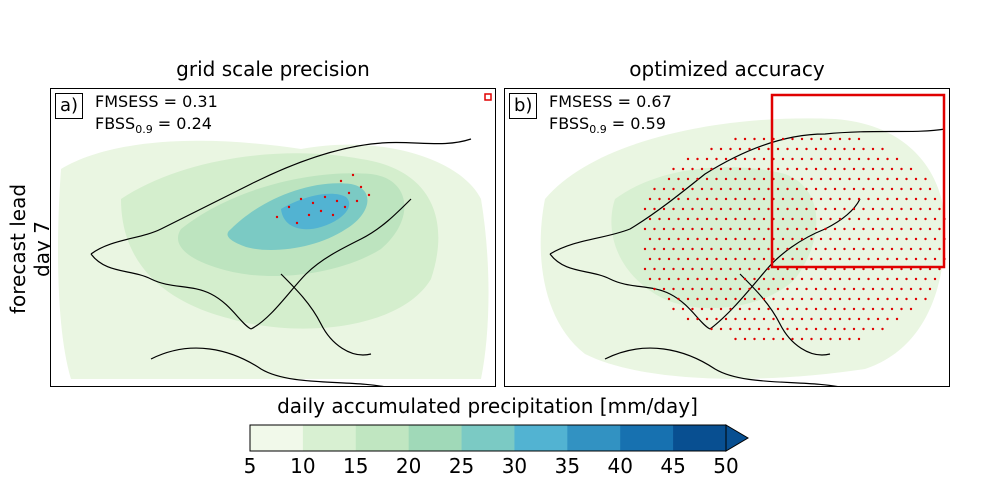  Describe the element at coordinates (323, 199) in the screenshot. I see `hatching-dots` at that location.